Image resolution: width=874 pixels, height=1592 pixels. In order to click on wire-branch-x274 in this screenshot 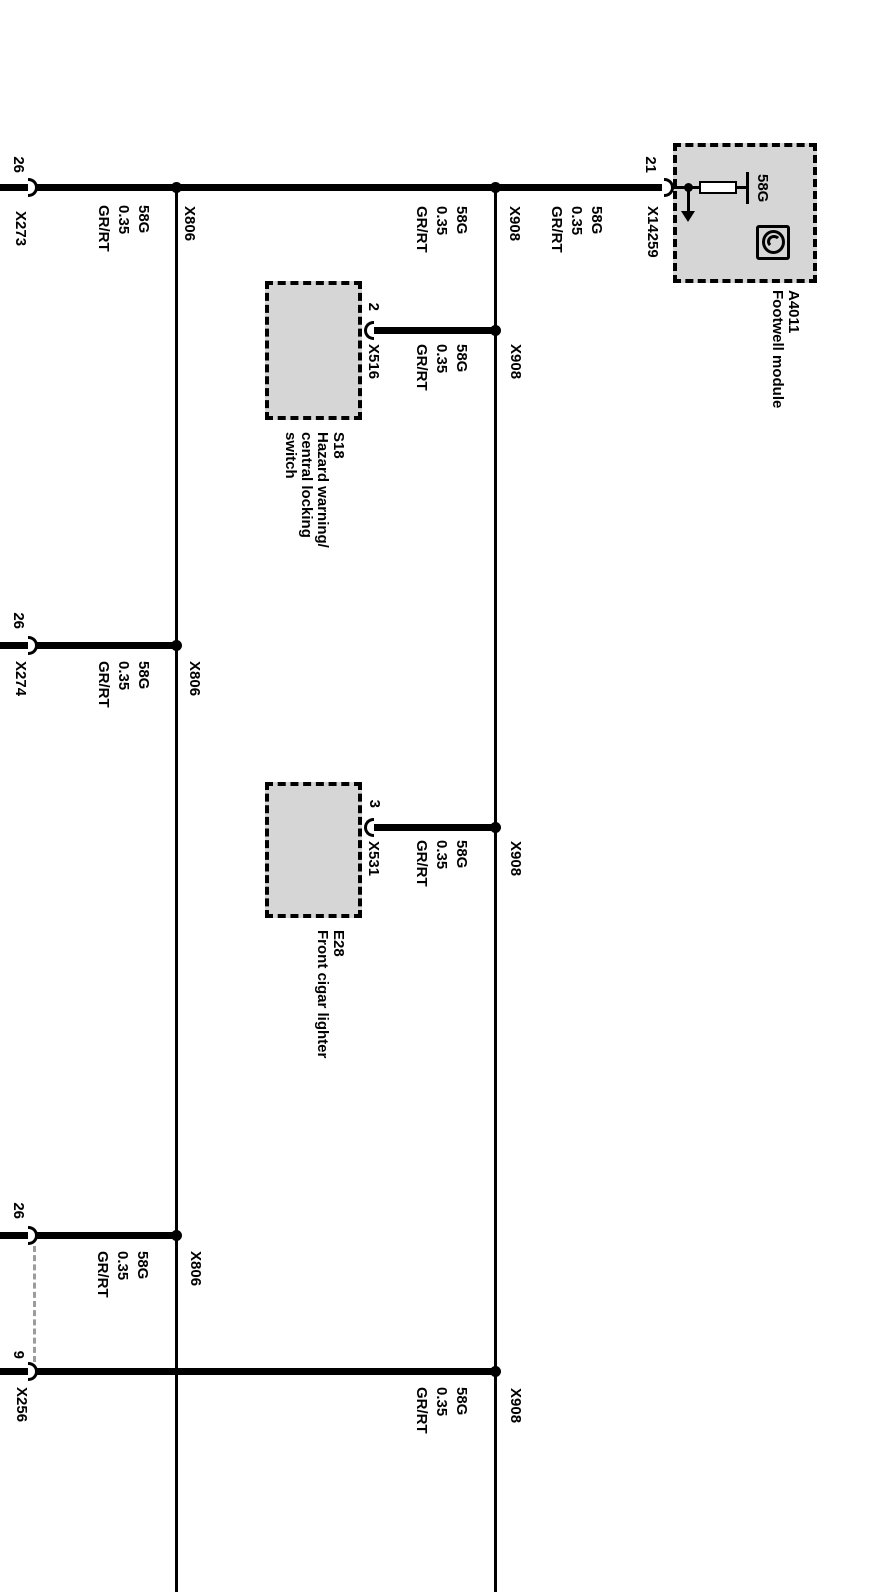, I will do `click(88, 645)`.